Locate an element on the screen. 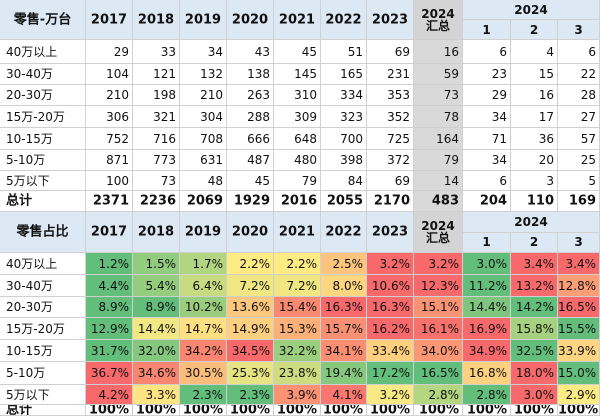  data-cell: 69 is located at coordinates (390, 181).